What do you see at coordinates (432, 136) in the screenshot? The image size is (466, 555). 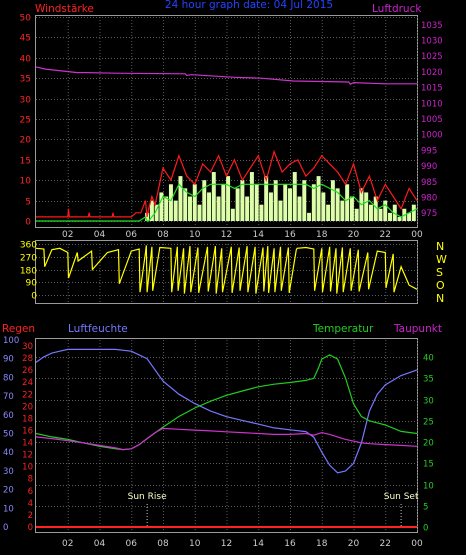 I see `pressure-y-tick-label: 1000` at bounding box center [432, 136].